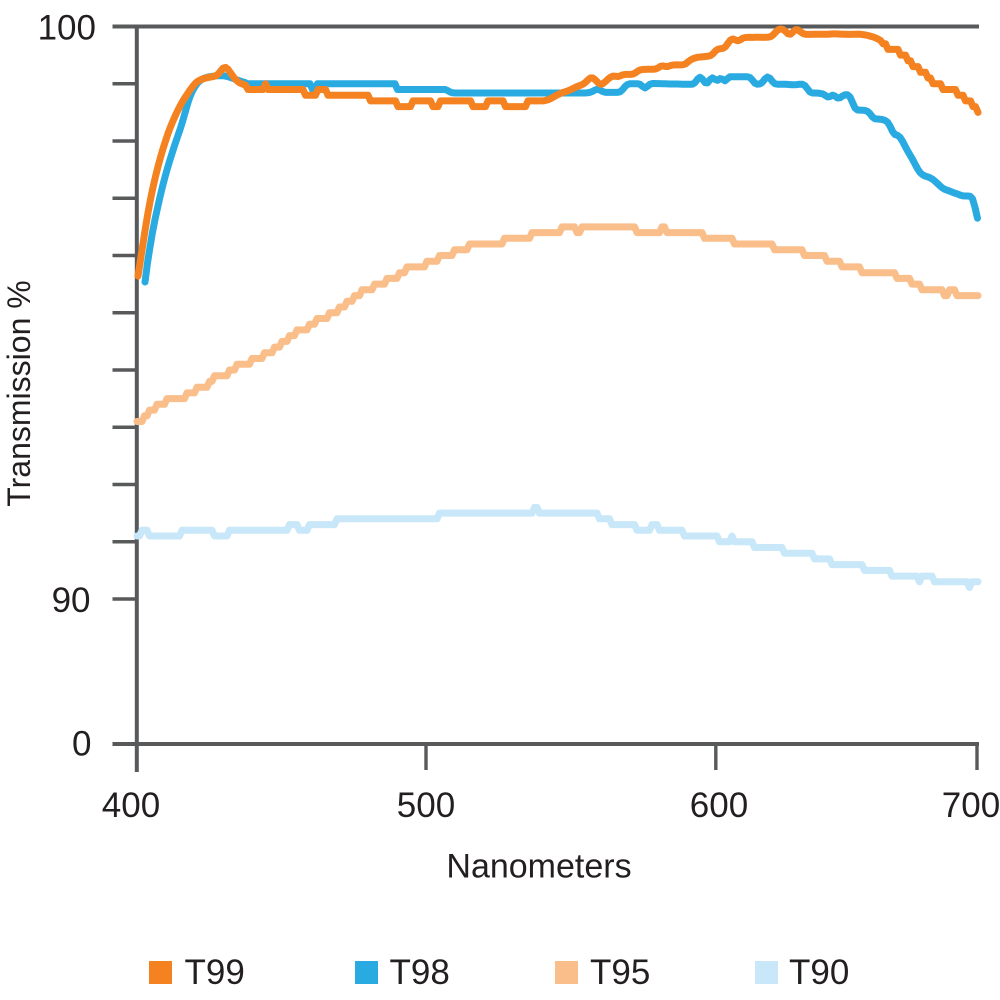  I want to click on svg-text: 100, so click(67, 28).